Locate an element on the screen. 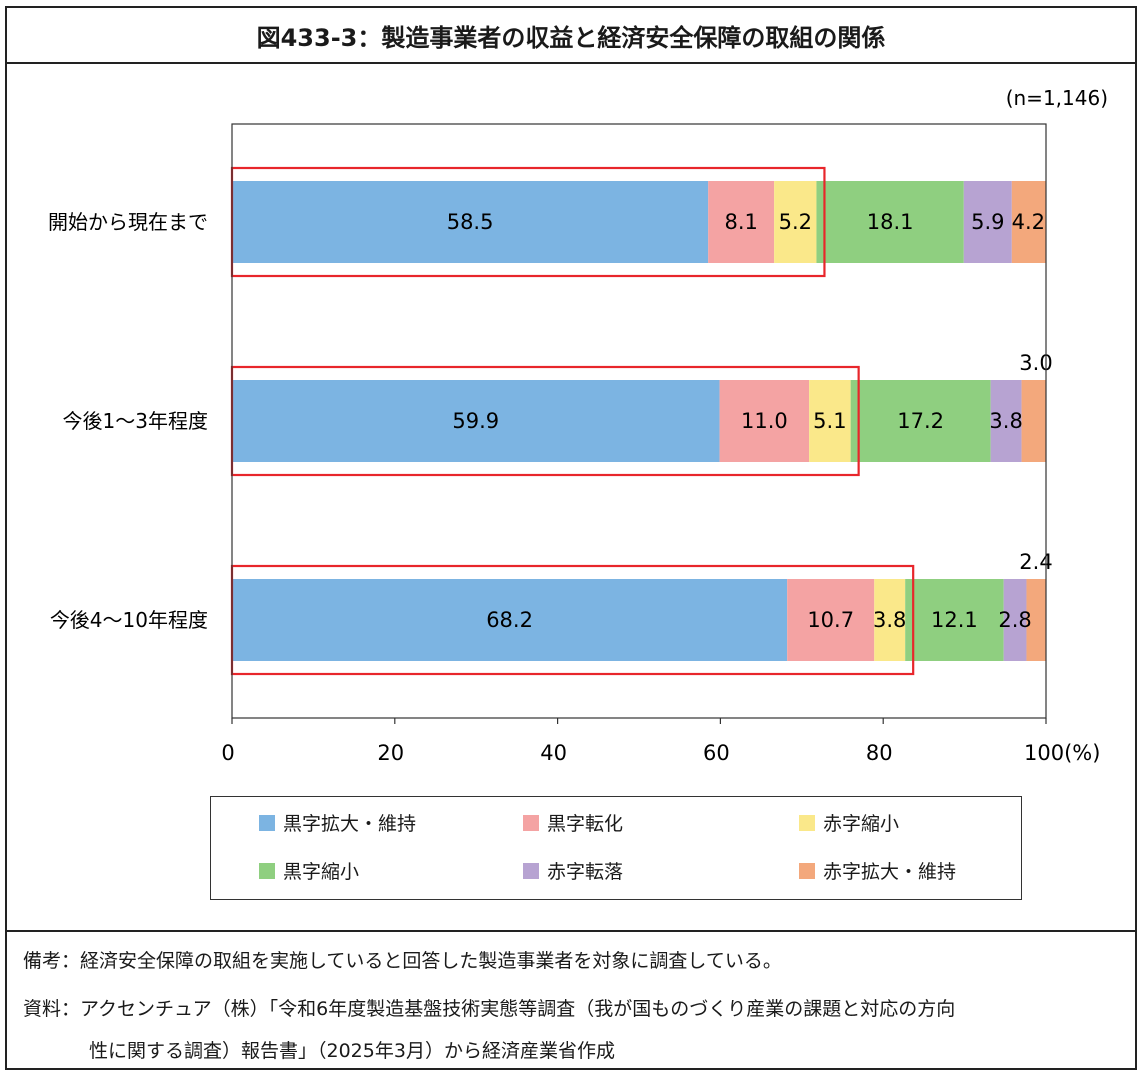 The image size is (1144, 1078). legend-item: 黒字縮小 is located at coordinates (309, 870).